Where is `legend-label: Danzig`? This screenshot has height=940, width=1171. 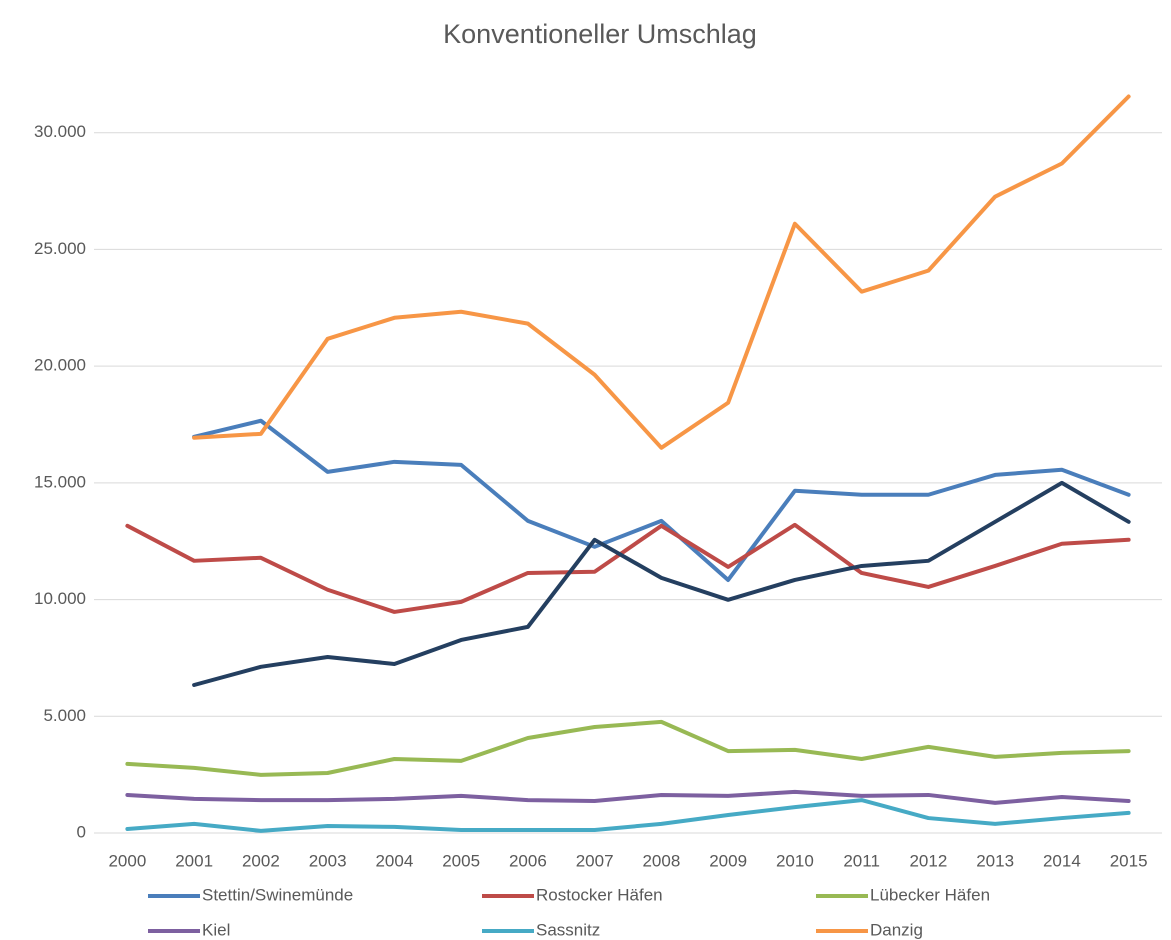 legend-label: Danzig is located at coordinates (896, 929).